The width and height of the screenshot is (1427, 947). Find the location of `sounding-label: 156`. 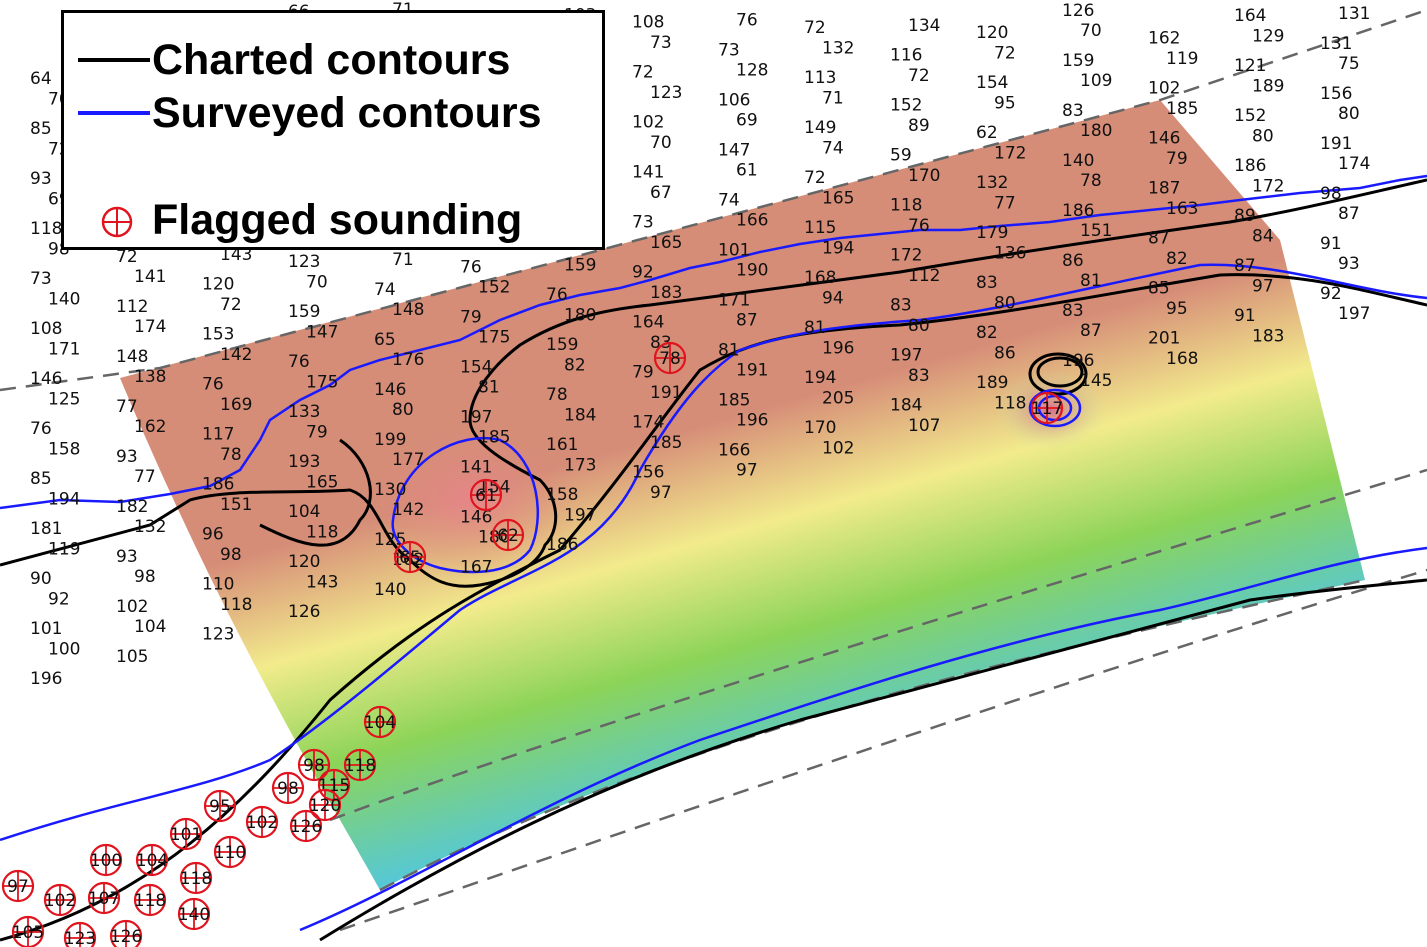

sounding-label: 156 is located at coordinates (648, 473).